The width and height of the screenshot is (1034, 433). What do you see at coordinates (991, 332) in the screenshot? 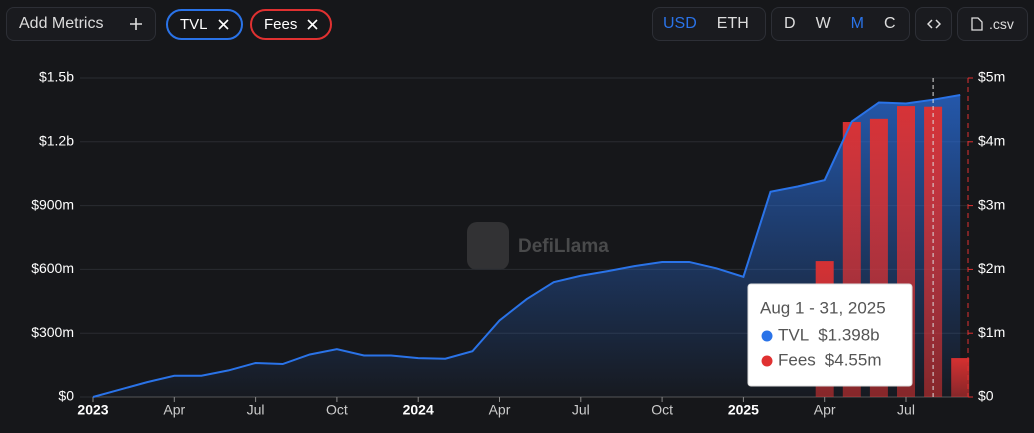
I see `y2-tick-label: $1m` at bounding box center [991, 332].